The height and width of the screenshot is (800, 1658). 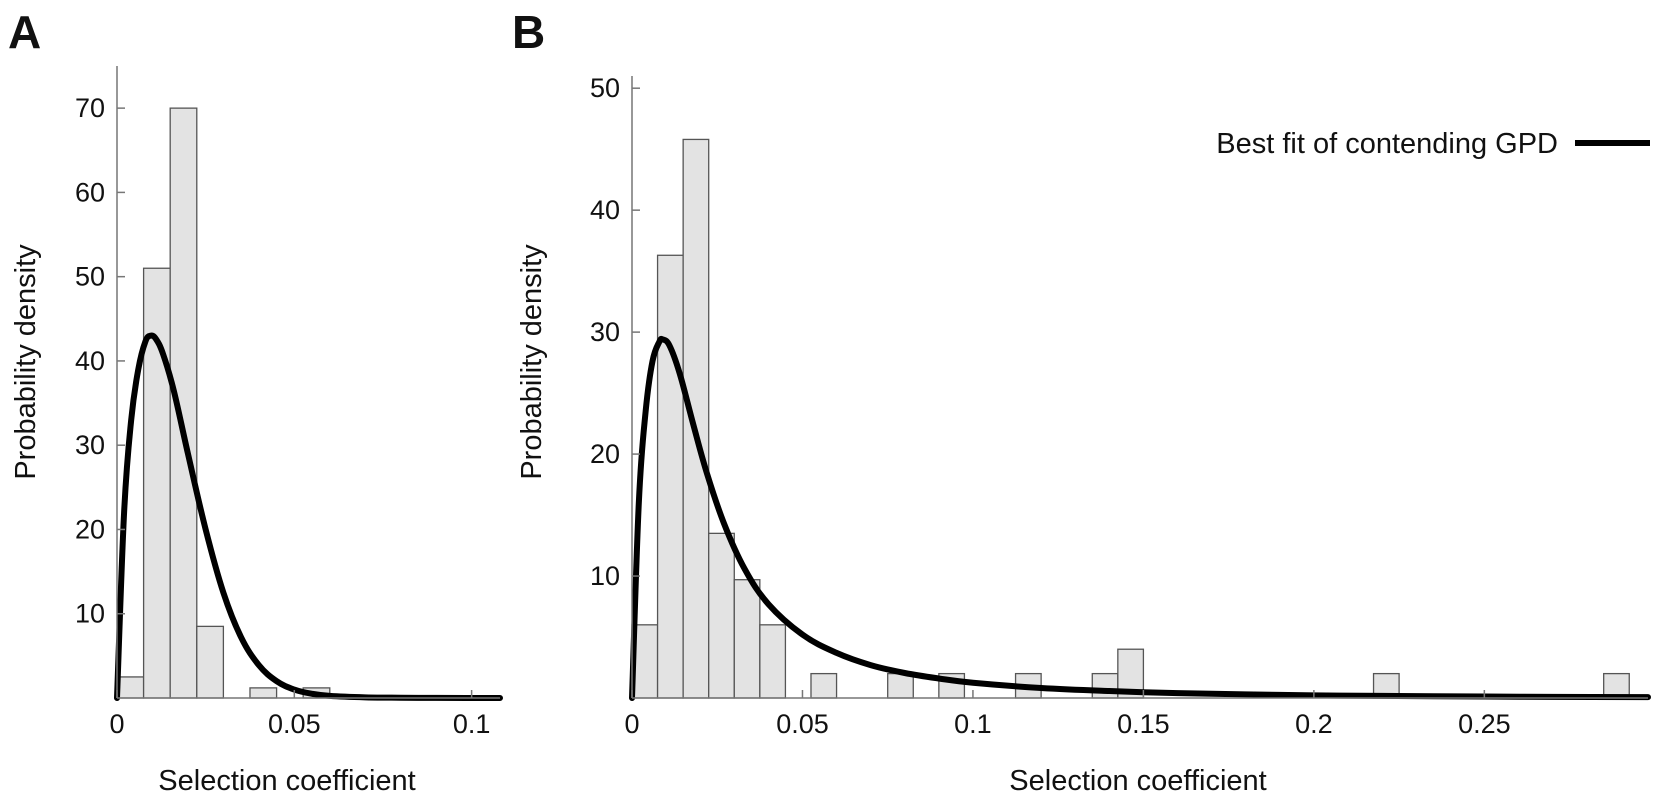 What do you see at coordinates (24, 32) in the screenshot?
I see `panel-a-letter: A` at bounding box center [24, 32].